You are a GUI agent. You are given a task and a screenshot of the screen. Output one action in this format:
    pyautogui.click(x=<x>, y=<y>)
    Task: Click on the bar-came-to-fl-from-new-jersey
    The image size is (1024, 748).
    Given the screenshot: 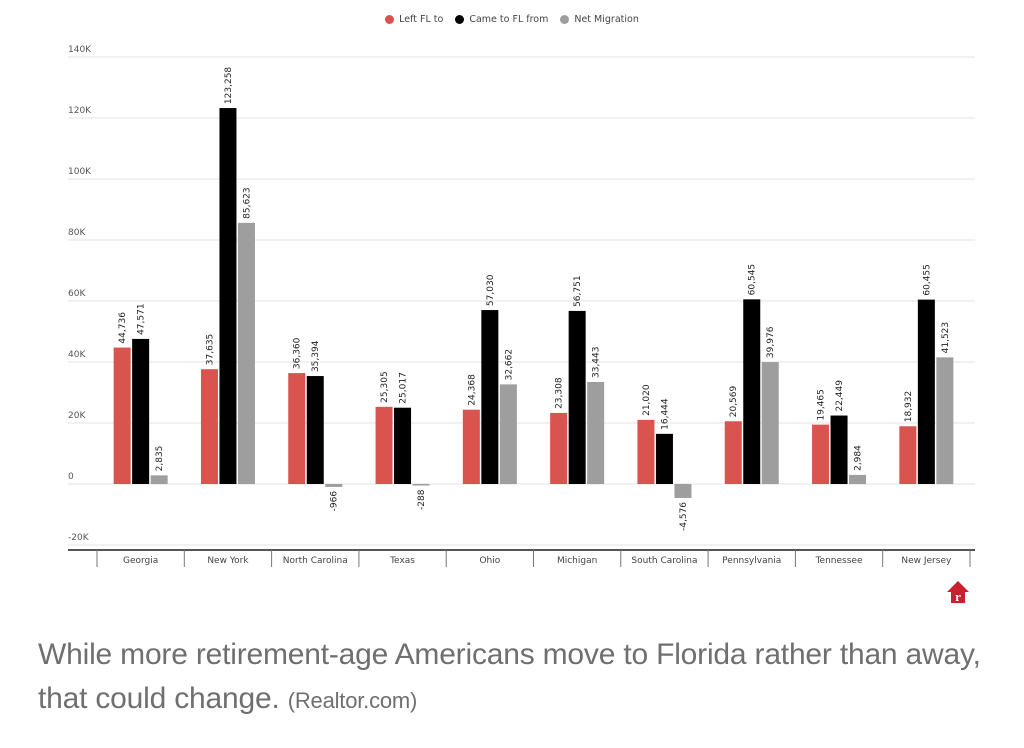 What is the action you would take?
    pyautogui.click(x=926, y=391)
    